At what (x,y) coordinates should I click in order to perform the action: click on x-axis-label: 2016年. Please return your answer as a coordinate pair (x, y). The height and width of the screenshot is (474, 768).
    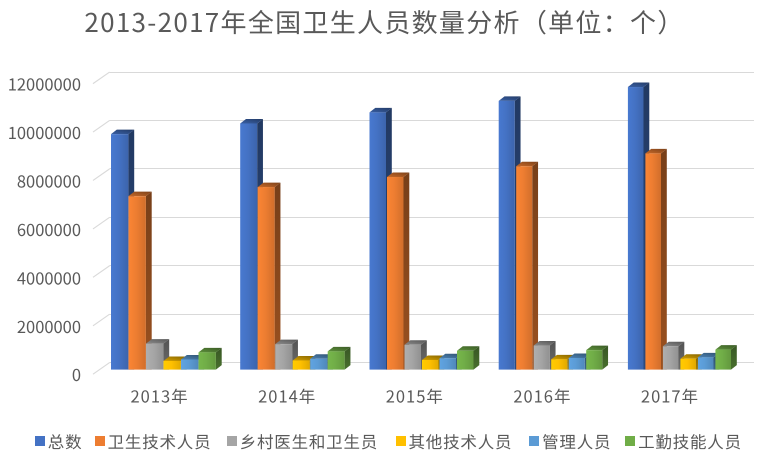
    Looking at the image, I should click on (542, 396).